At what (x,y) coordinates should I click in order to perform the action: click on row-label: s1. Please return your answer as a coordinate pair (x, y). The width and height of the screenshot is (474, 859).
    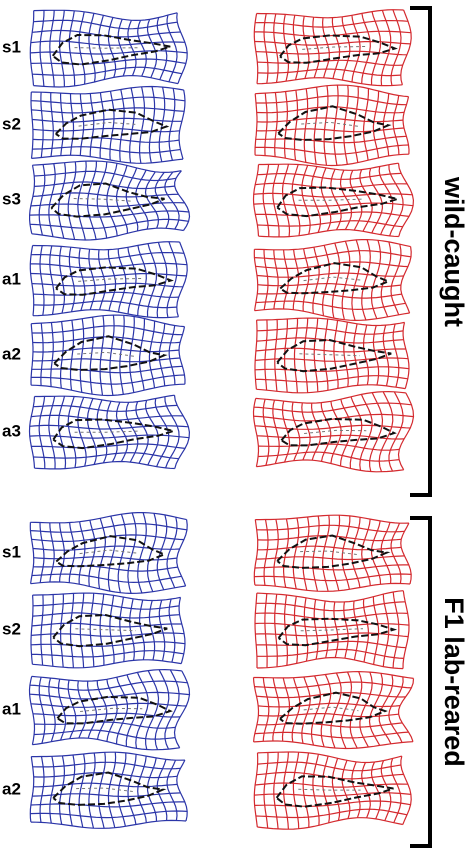
    Looking at the image, I should click on (11, 551).